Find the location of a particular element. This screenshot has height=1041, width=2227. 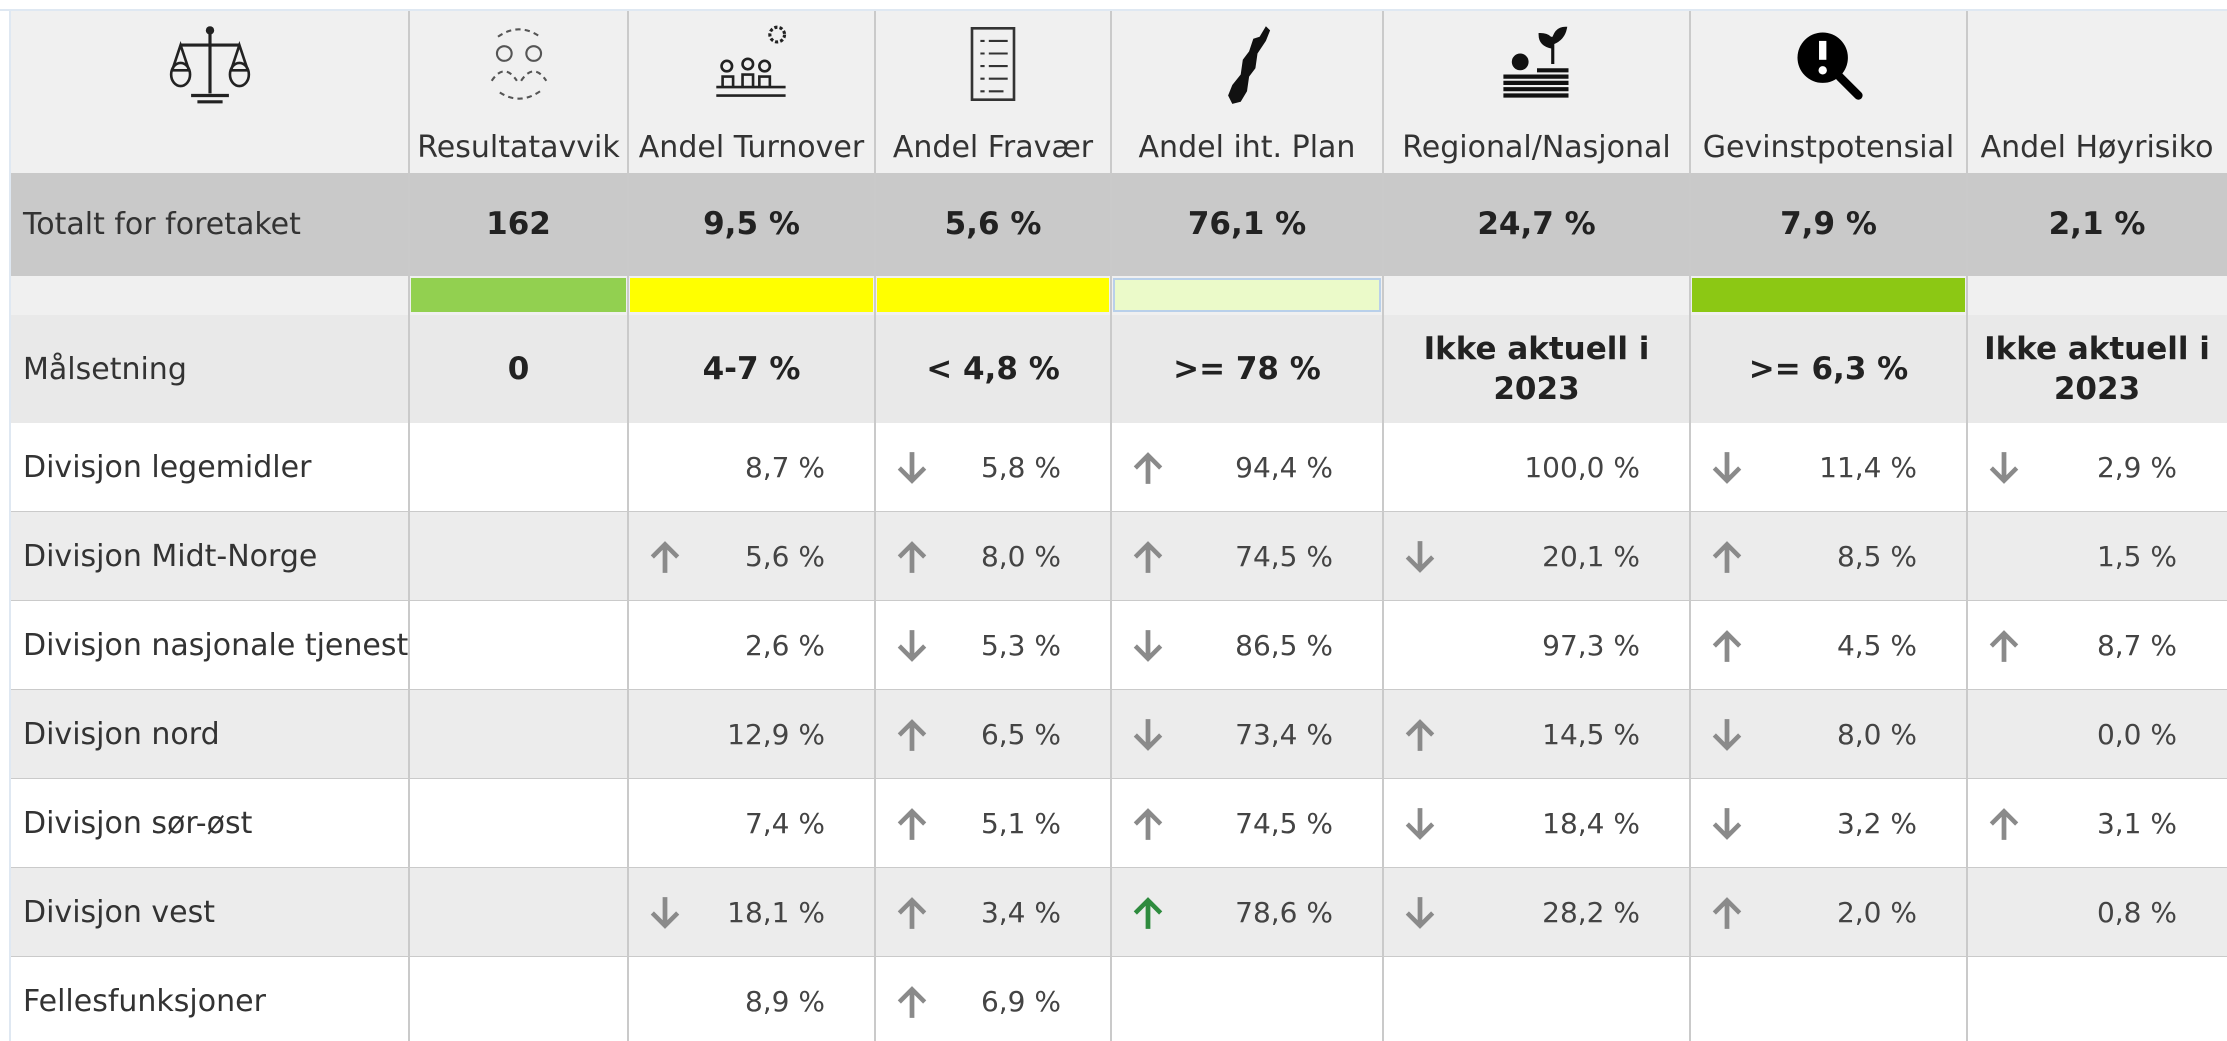

target-value: >= 78 % is located at coordinates (1247, 368).